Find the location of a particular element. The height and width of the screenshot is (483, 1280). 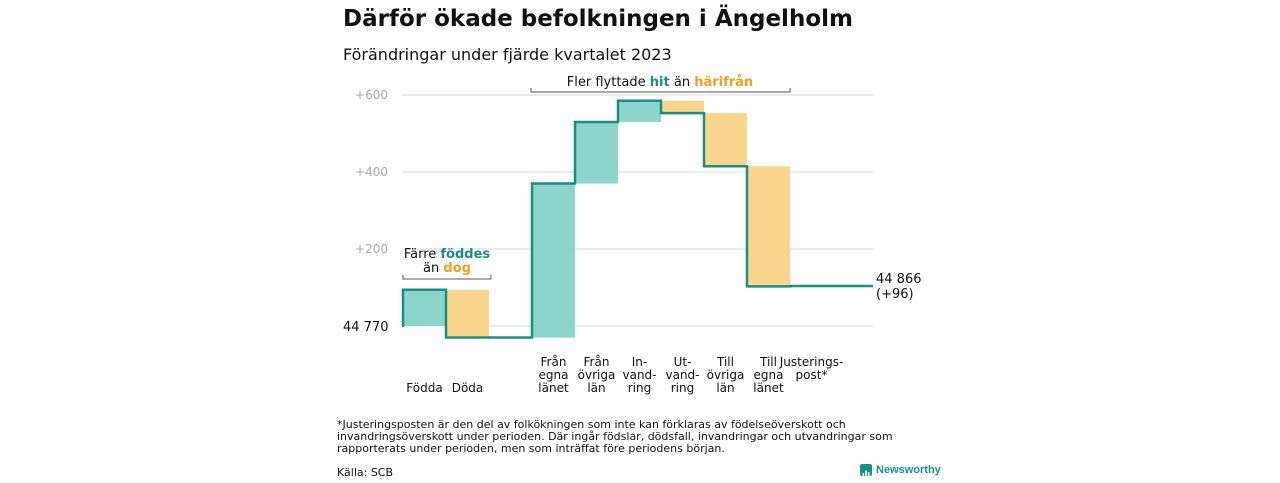

y-tick-label: +400 is located at coordinates (371, 172).